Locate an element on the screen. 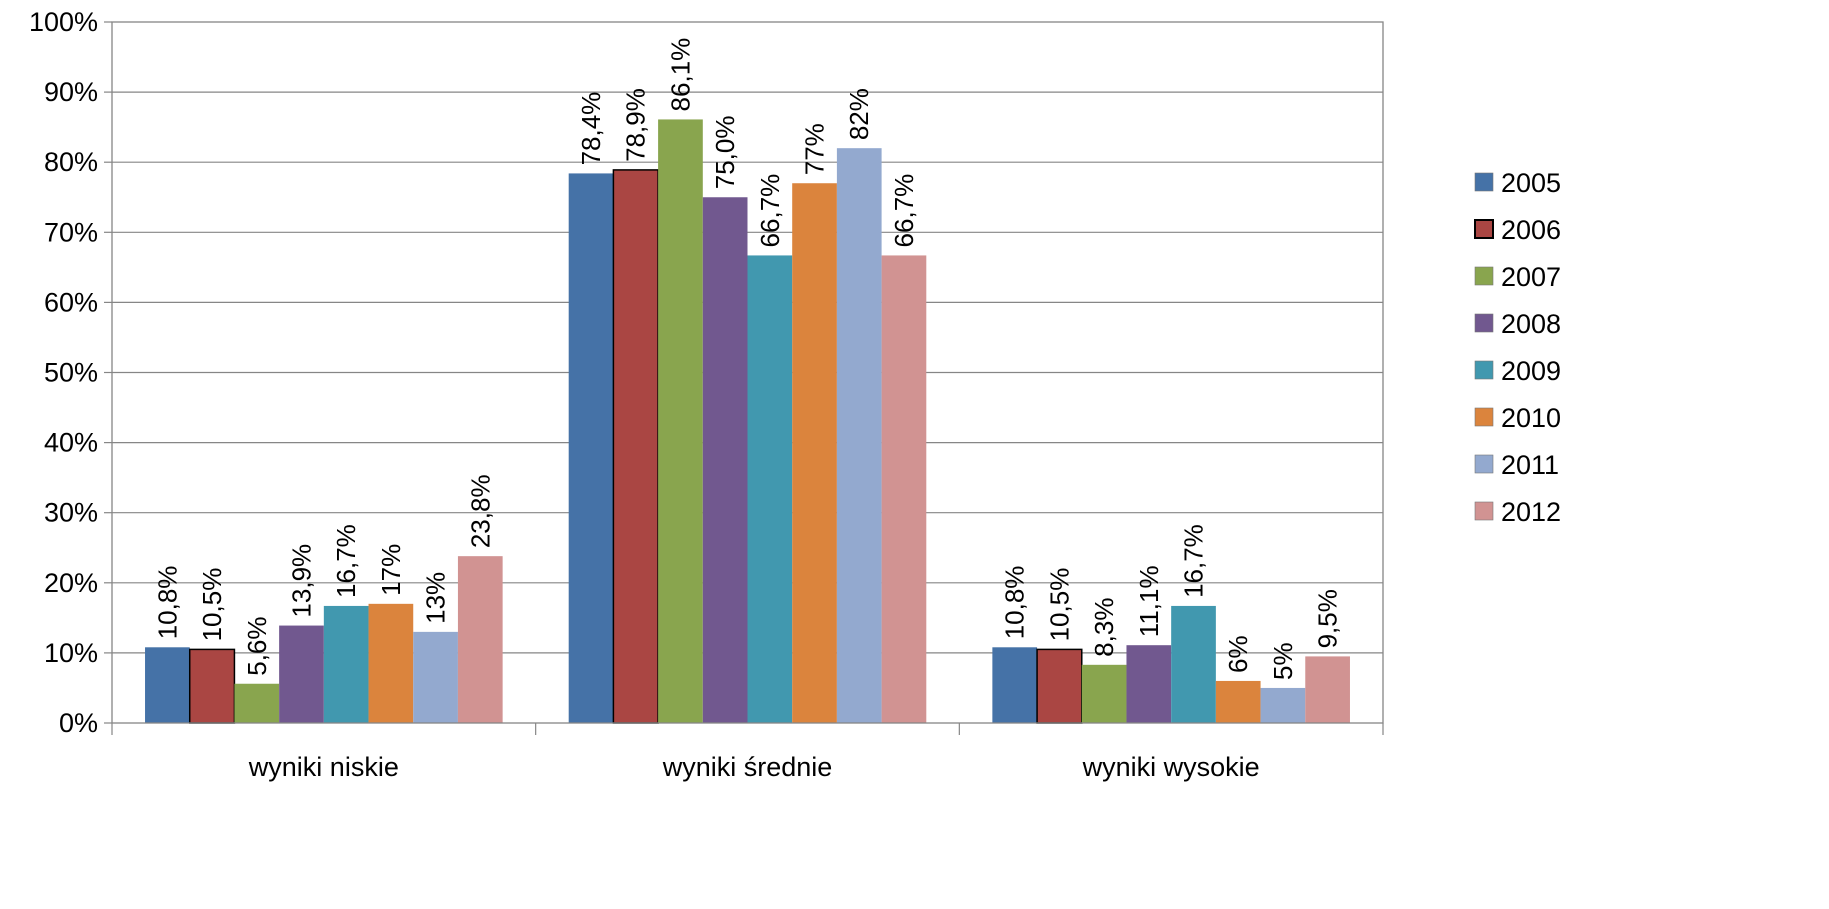  legend-label: 2011 is located at coordinates (1530, 465).